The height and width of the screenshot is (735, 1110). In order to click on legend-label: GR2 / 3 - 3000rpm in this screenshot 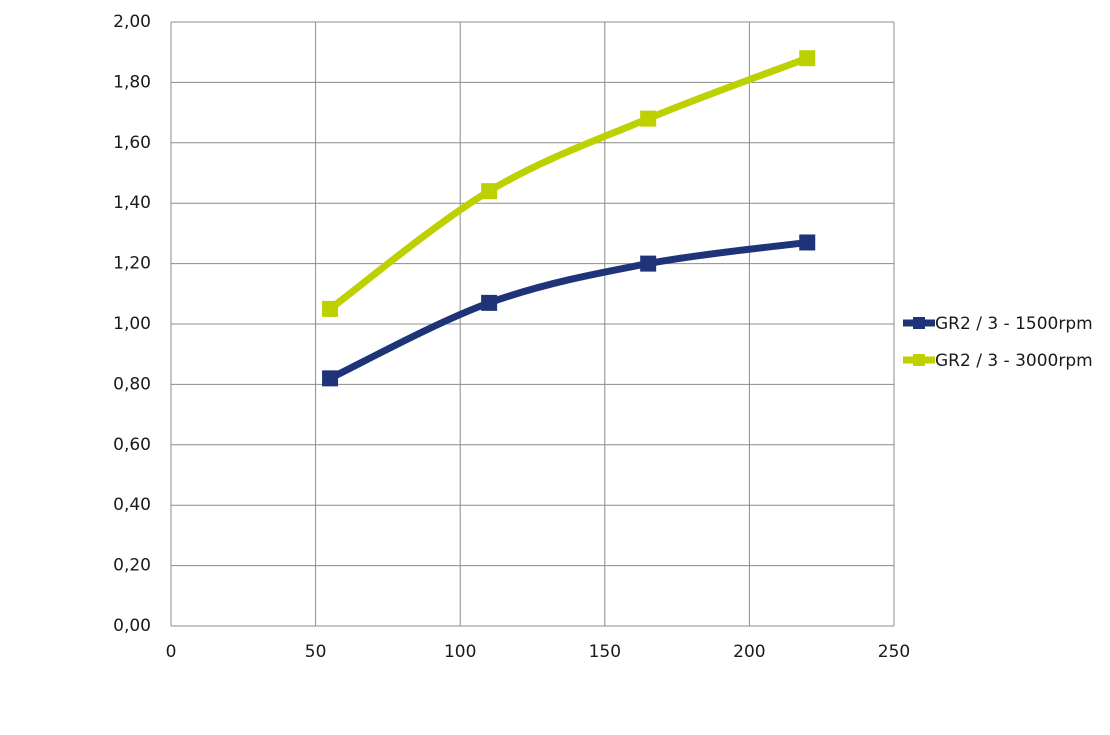, I will do `click(1014, 361)`.